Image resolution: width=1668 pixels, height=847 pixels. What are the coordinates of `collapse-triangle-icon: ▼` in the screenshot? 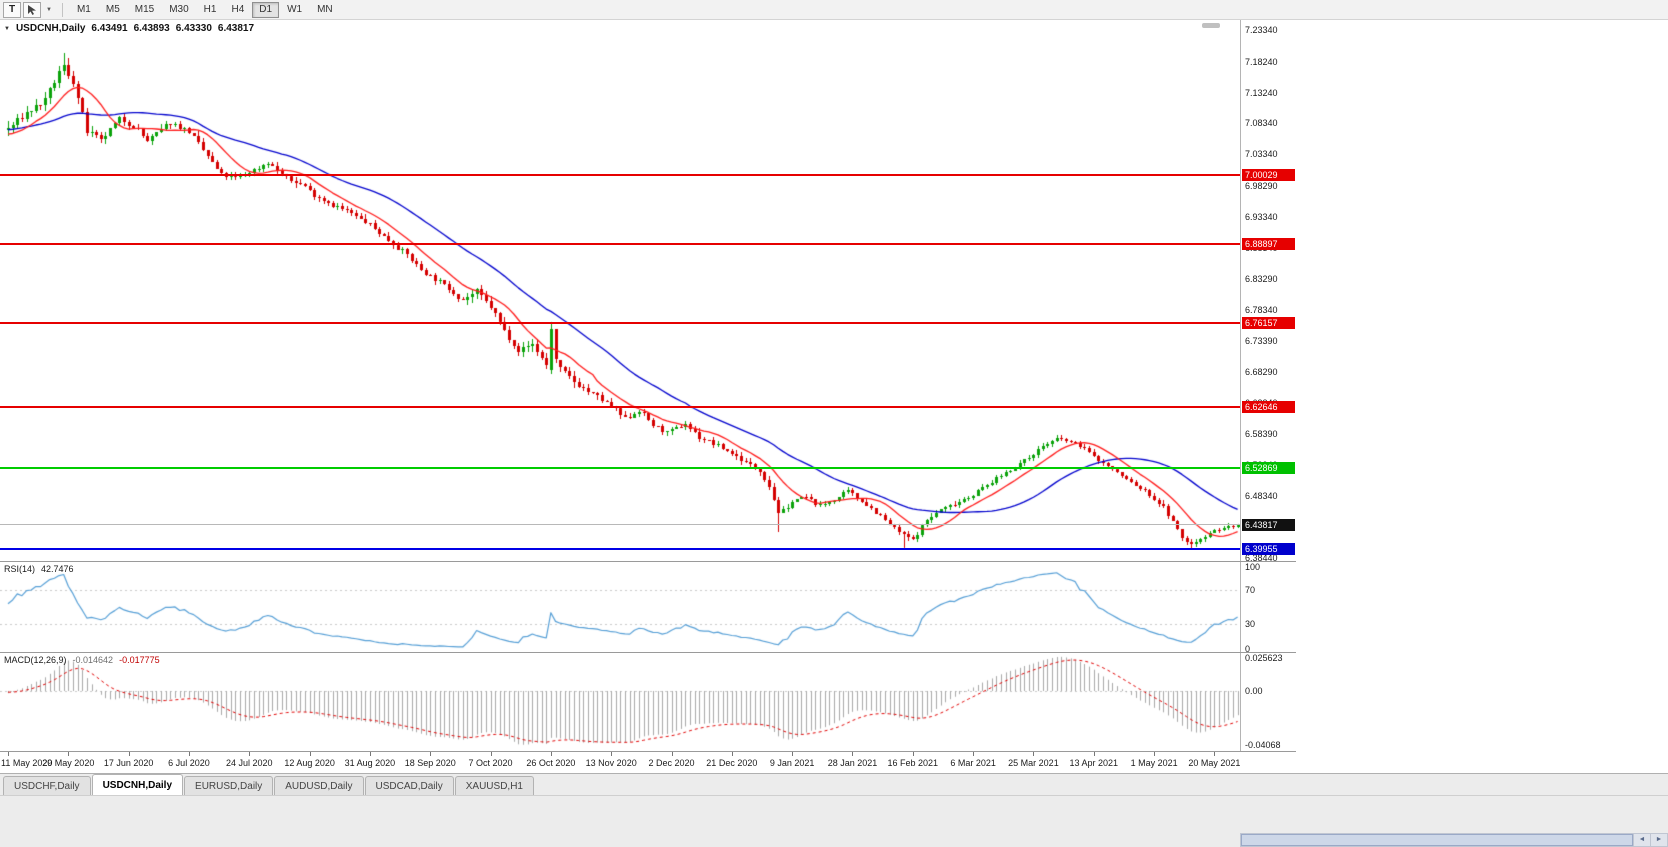 It's located at (7, 28).